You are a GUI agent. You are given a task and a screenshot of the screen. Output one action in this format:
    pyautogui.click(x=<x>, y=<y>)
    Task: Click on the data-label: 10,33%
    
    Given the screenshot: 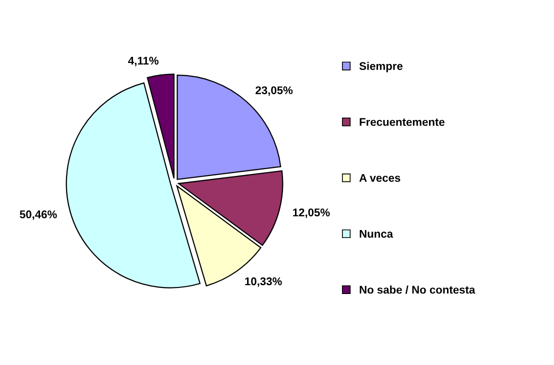 What is the action you would take?
    pyautogui.click(x=263, y=282)
    